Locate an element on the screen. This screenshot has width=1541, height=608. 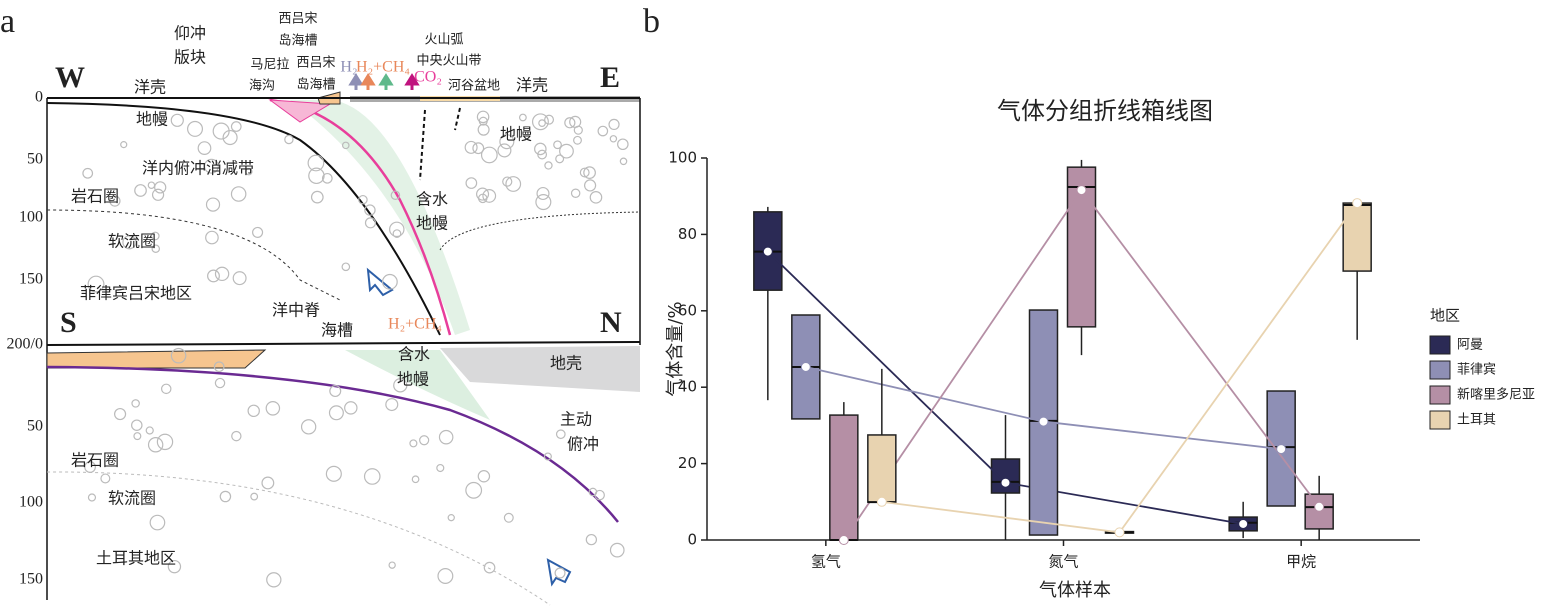
direction: N is located at coordinates (611, 322).